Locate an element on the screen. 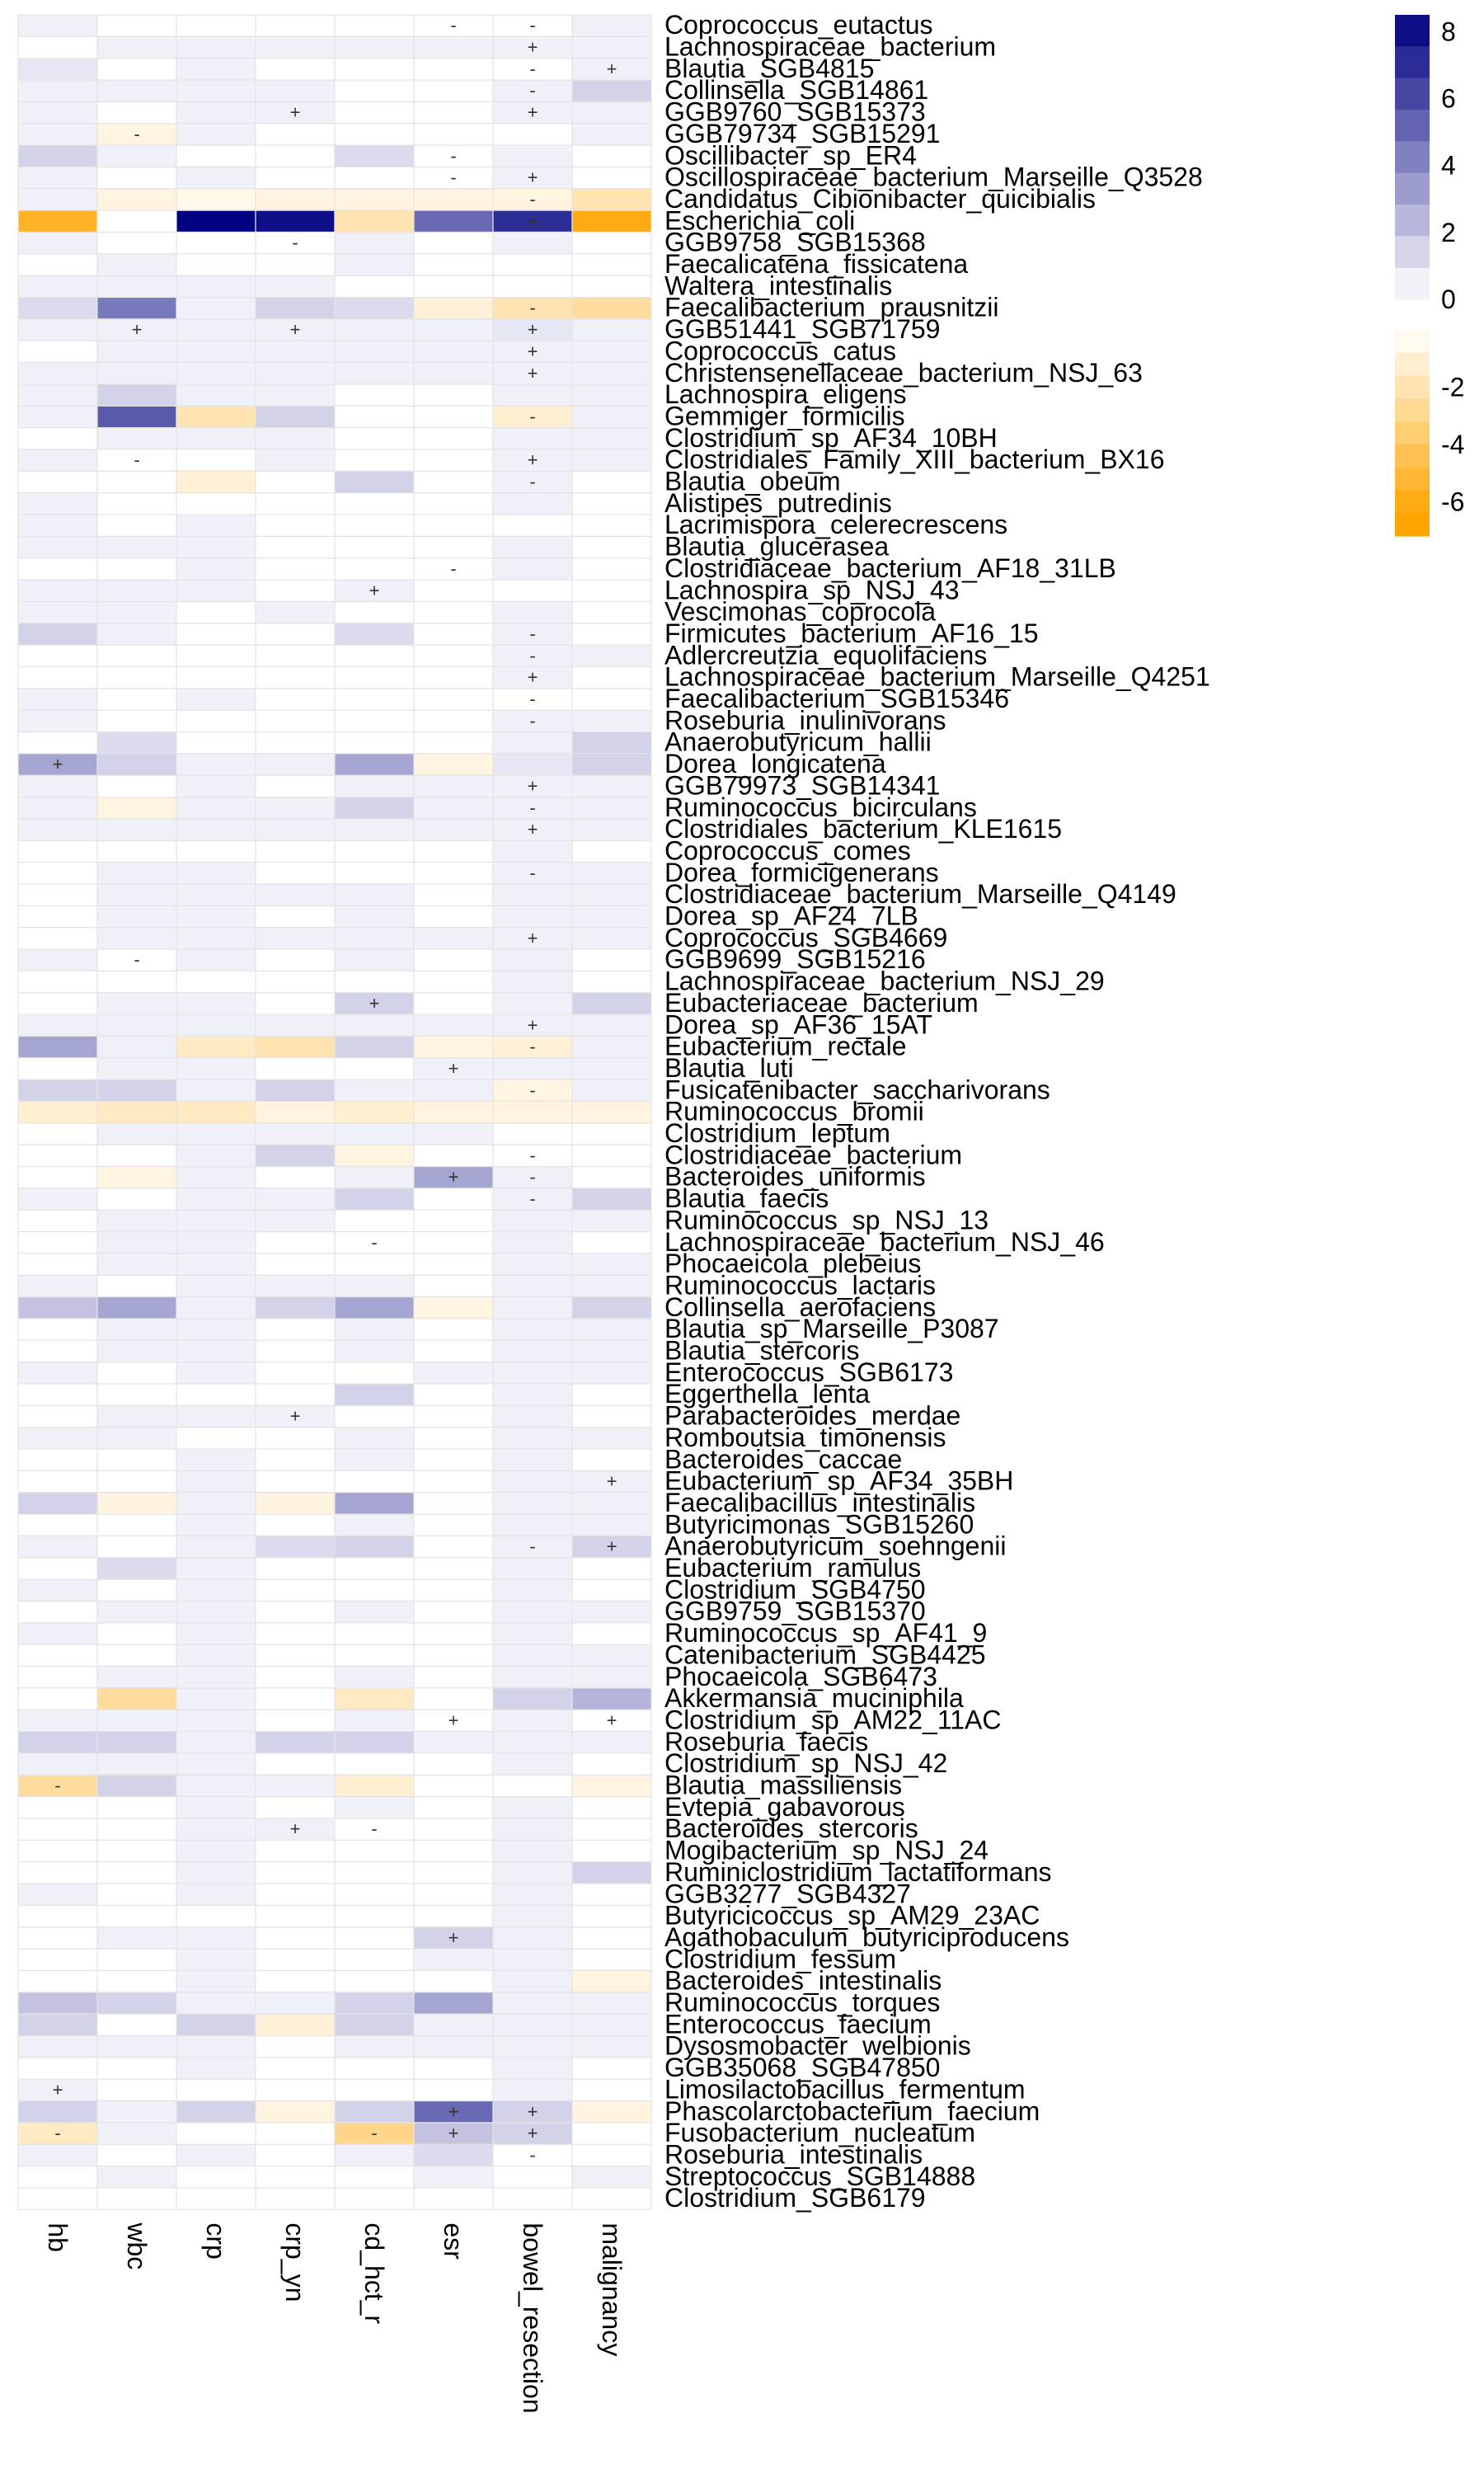 The image size is (1484, 2474). row-label: Phascolarctobacterium_faecium is located at coordinates (852, 2111).